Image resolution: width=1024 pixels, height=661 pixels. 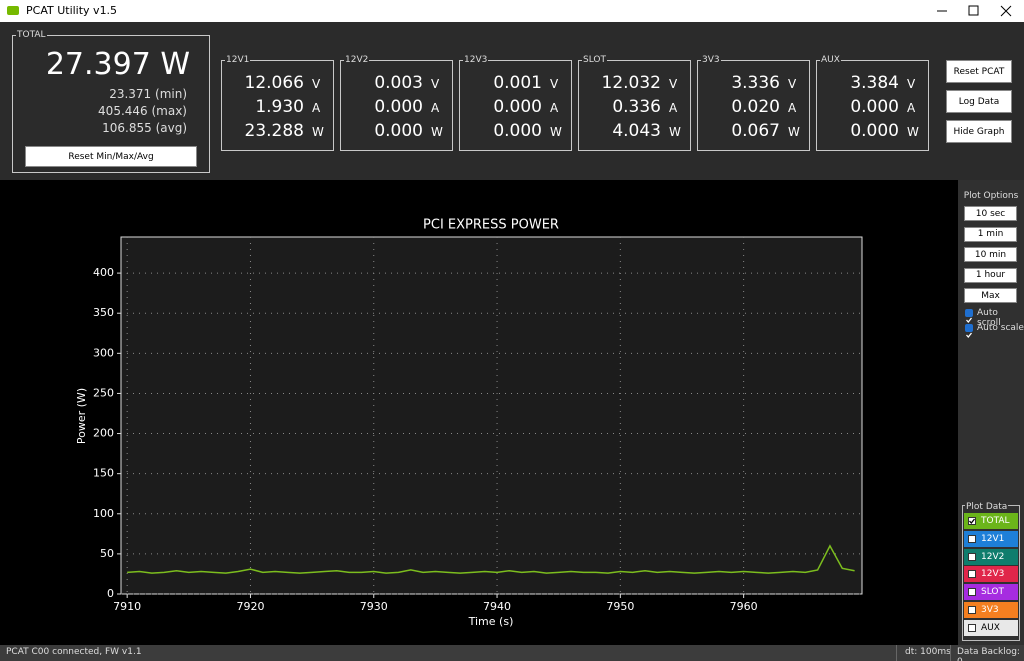 What do you see at coordinates (755, 83) in the screenshot?
I see `rail-voltage: 3.336` at bounding box center [755, 83].